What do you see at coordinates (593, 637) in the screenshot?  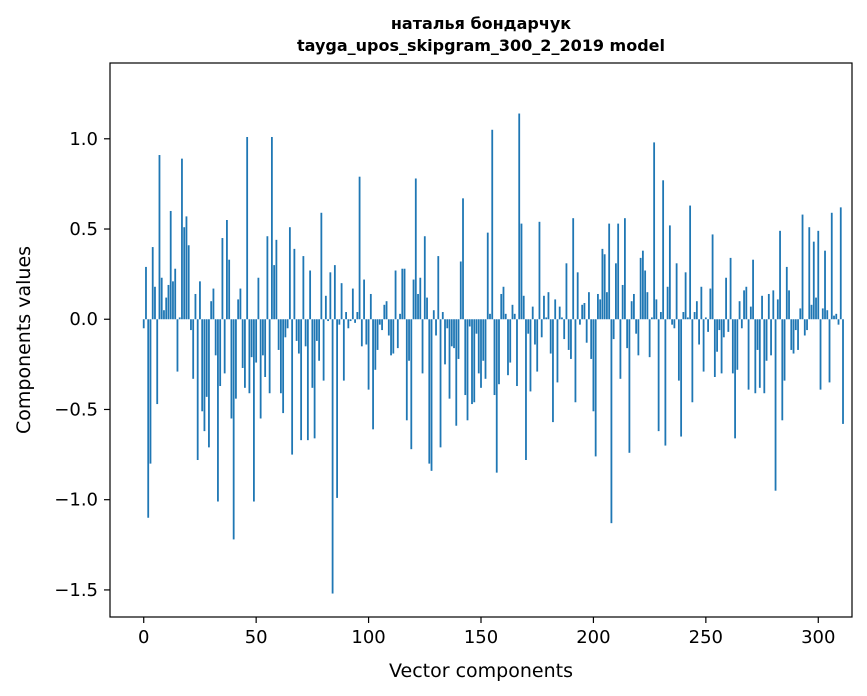 I see `x-tick-label: 200` at bounding box center [593, 637].